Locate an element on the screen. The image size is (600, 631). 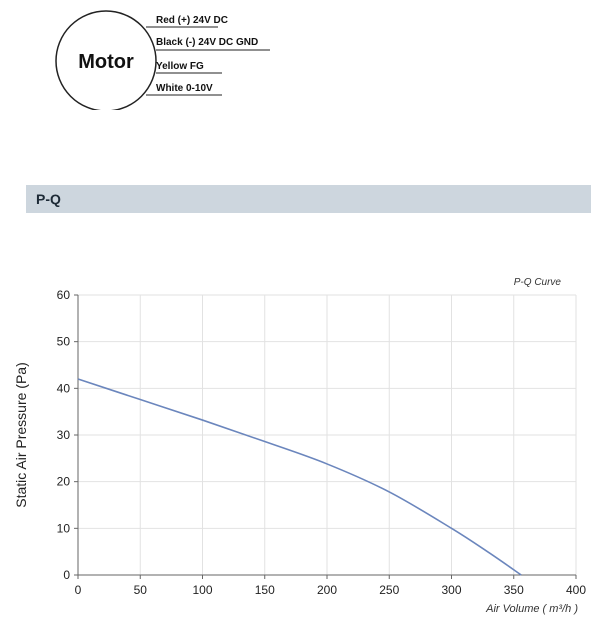
y-tick-label: 40 is located at coordinates (64, 388).